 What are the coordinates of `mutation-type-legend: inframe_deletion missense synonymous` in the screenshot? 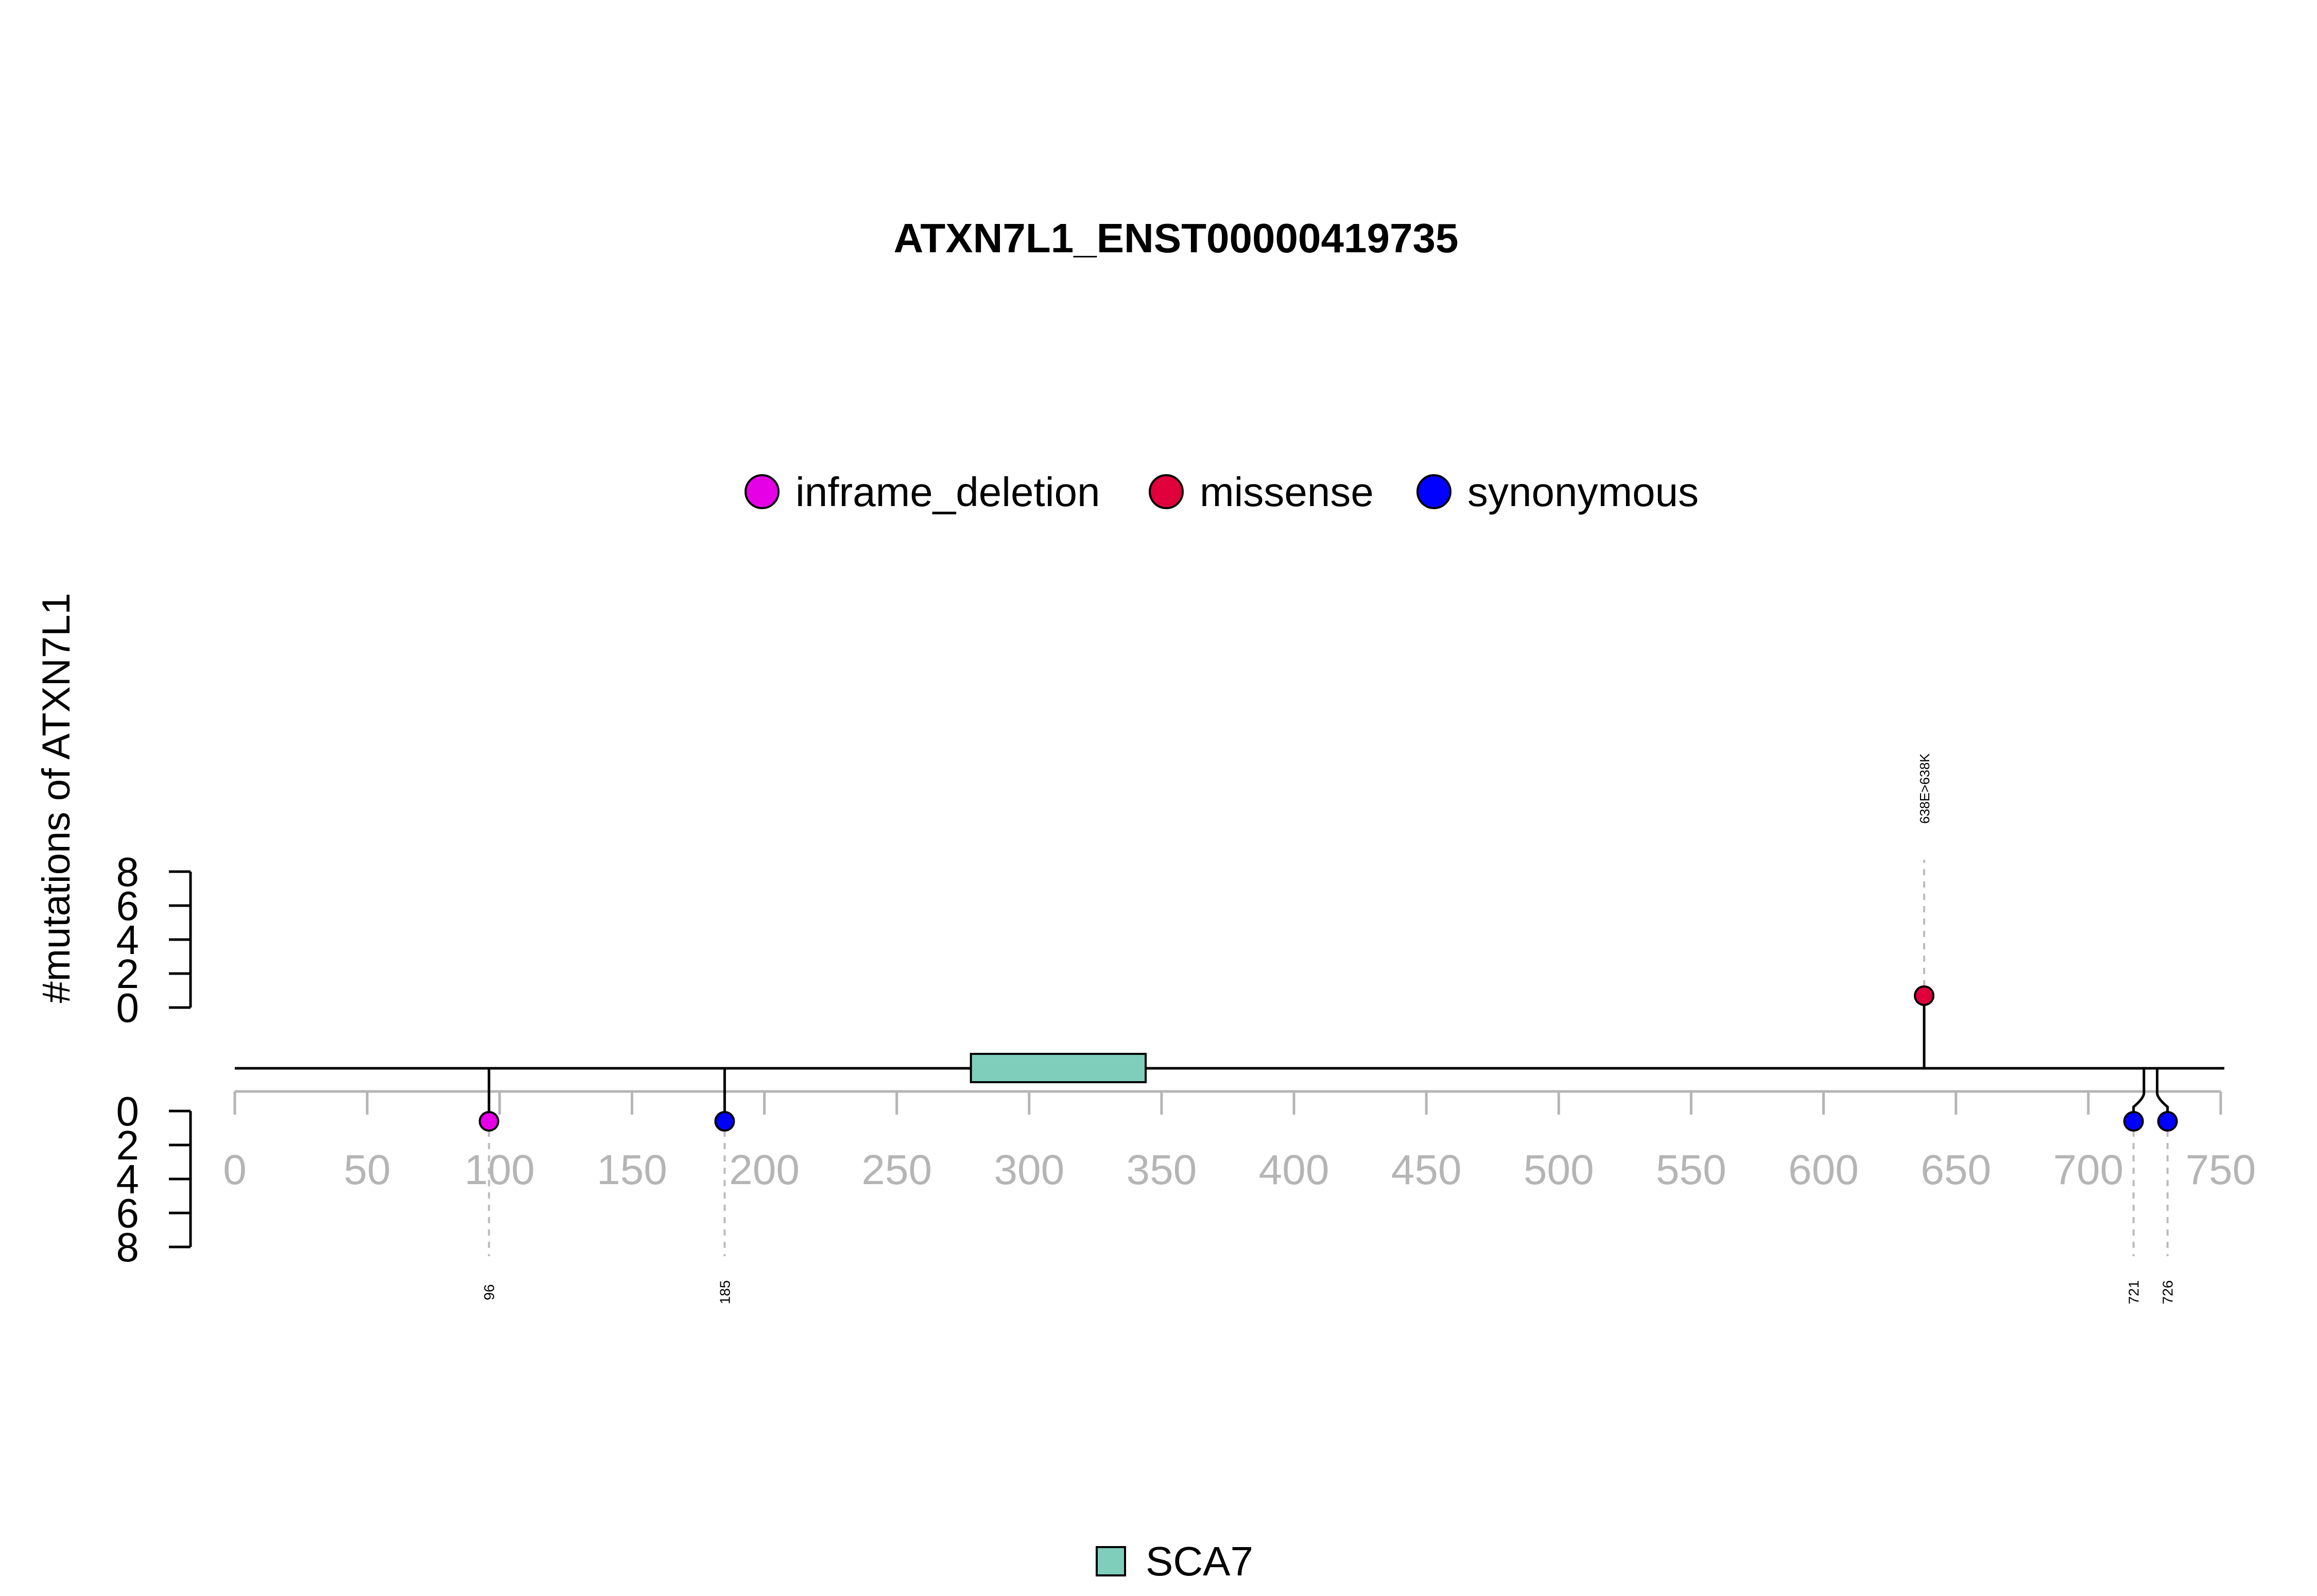 It's located at (1222, 492).